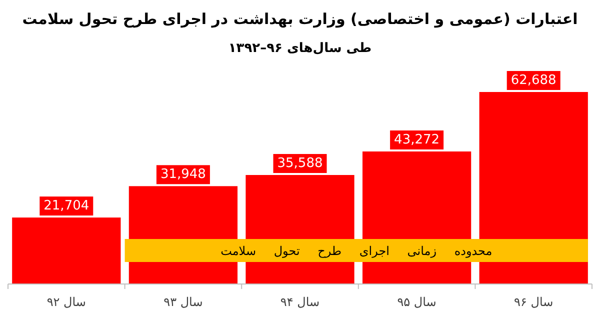 The width and height of the screenshot is (600, 324). I want to click on data-label: 35,588, so click(300, 163).